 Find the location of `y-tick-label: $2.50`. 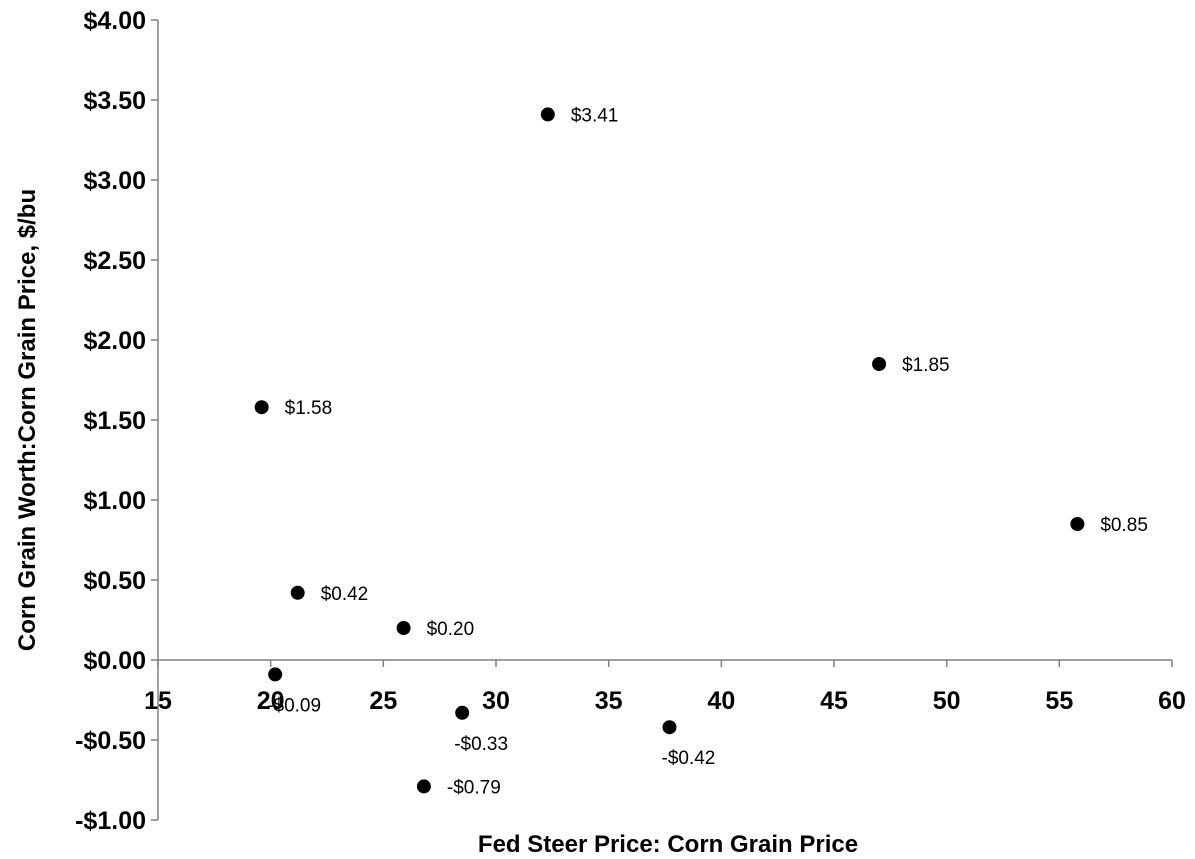

y-tick-label: $2.50 is located at coordinates (114, 261).